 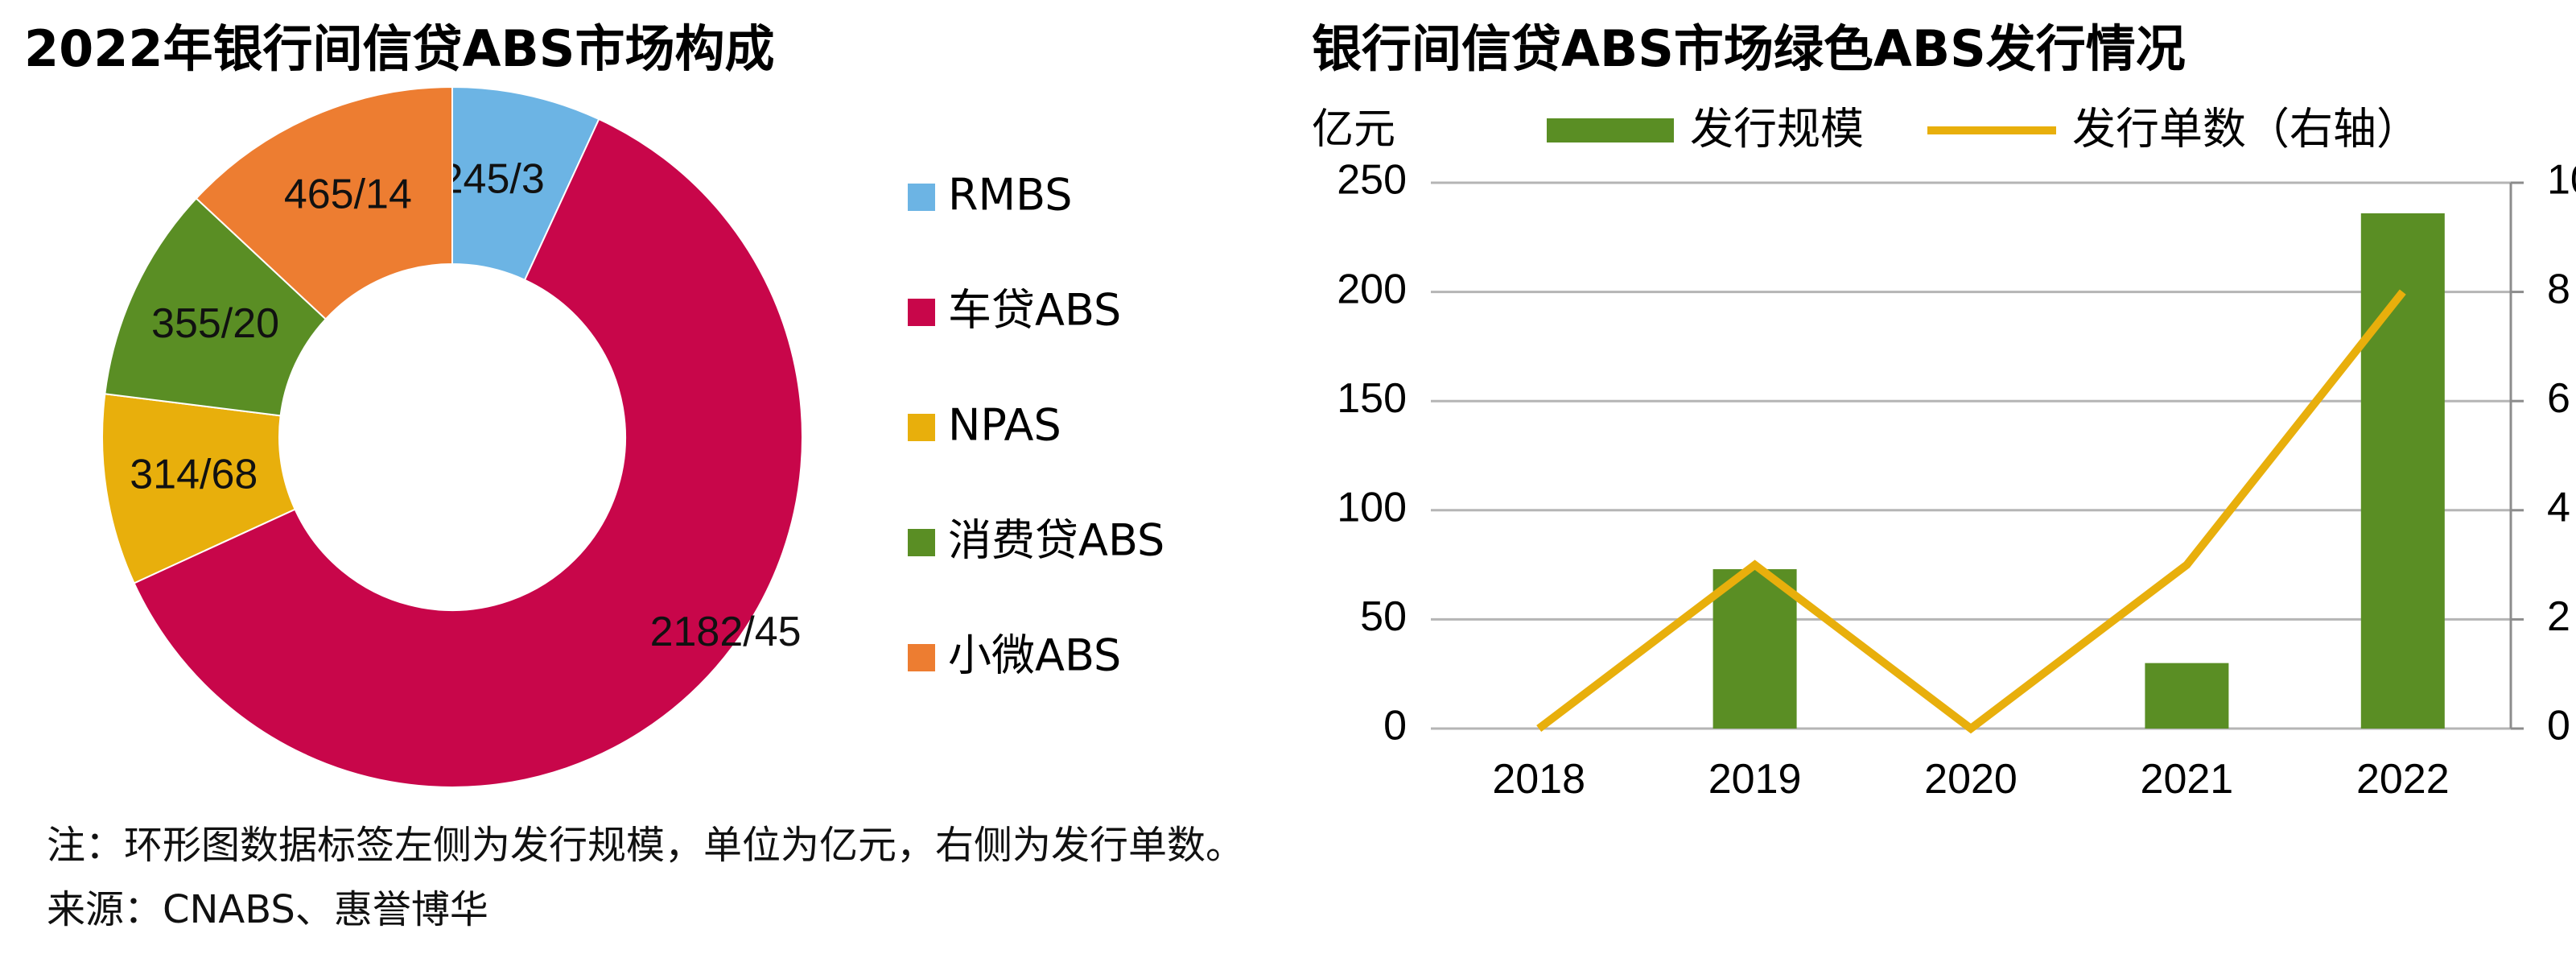 I want to click on y-tick-label: 100, so click(x=1372, y=508).